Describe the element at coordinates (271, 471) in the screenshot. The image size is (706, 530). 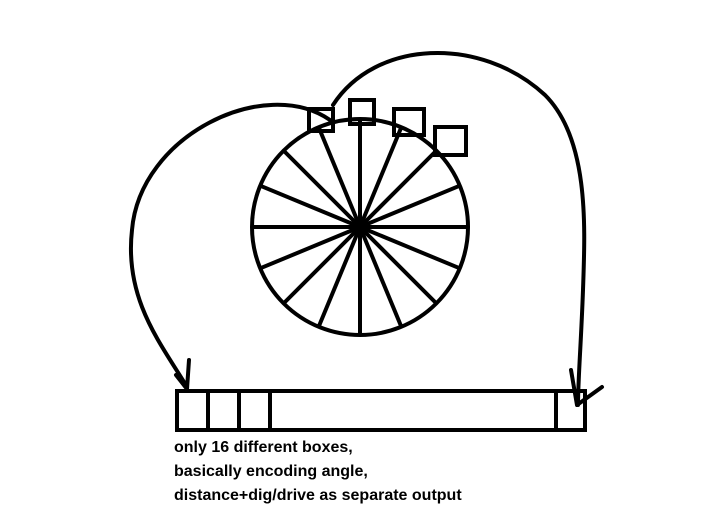
I see `caption-line-2: basically encoding angle,` at that location.